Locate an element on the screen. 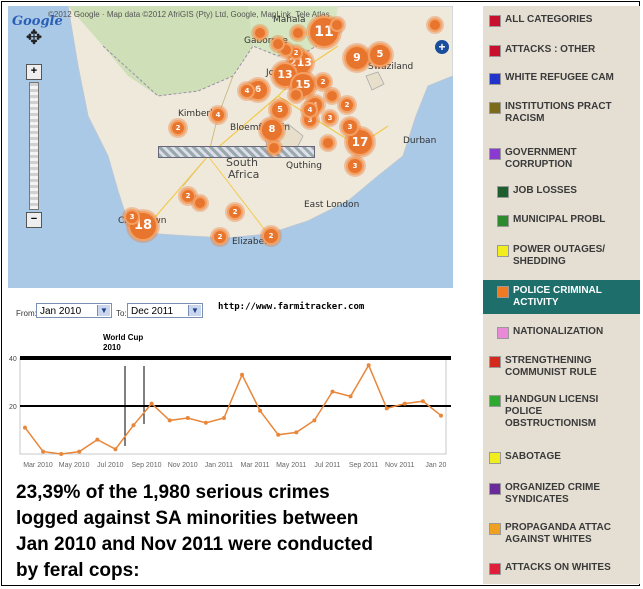  legend-item: ORGANIZED CRIME SYNDICATES is located at coordinates (561, 494).